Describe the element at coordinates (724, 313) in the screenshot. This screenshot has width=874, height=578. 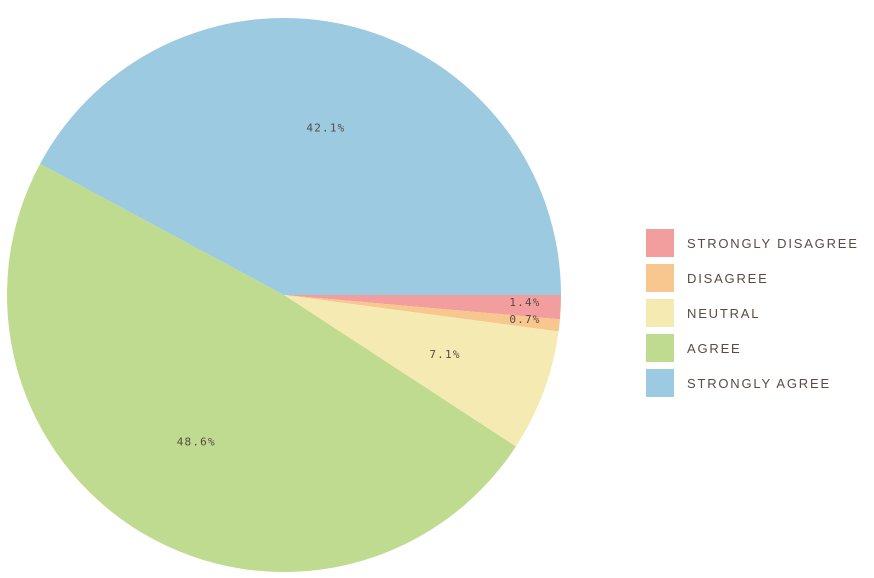
I see `legend-label-neutral: NEUTRAL` at that location.